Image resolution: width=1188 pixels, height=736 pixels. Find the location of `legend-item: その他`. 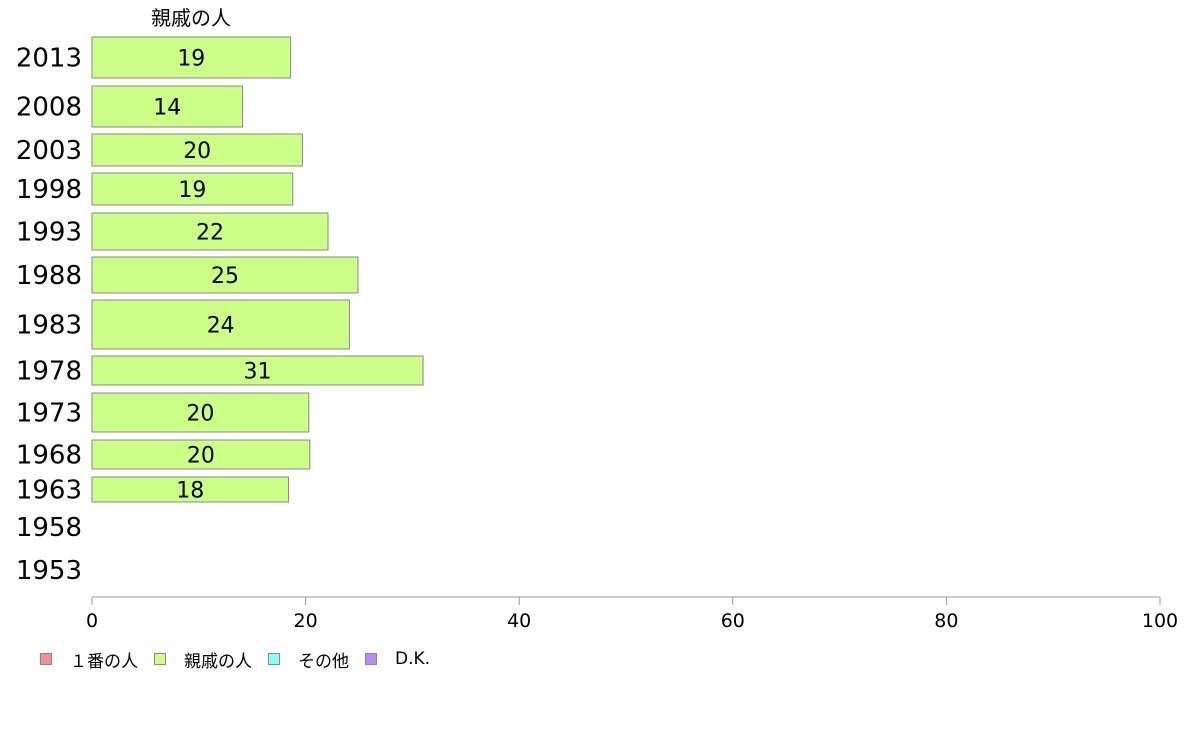

legend-item: その他 is located at coordinates (308, 659).